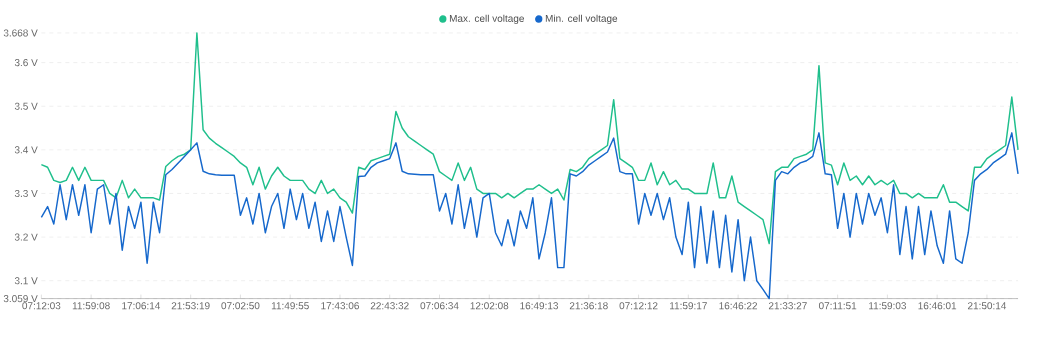 The height and width of the screenshot is (339, 1050). I want to click on x-tick-label: 11:59:17, so click(688, 306).